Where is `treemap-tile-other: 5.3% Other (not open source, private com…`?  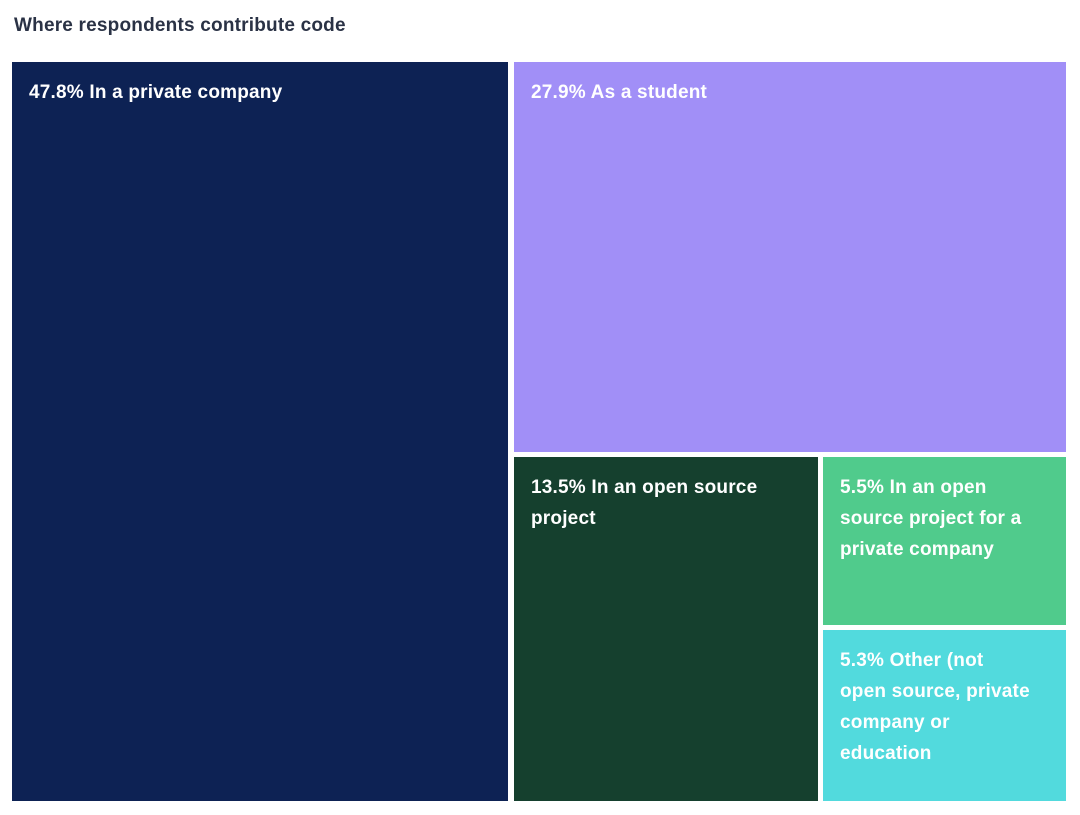 treemap-tile-other: 5.3% Other (not open source, private com… is located at coordinates (944, 715).